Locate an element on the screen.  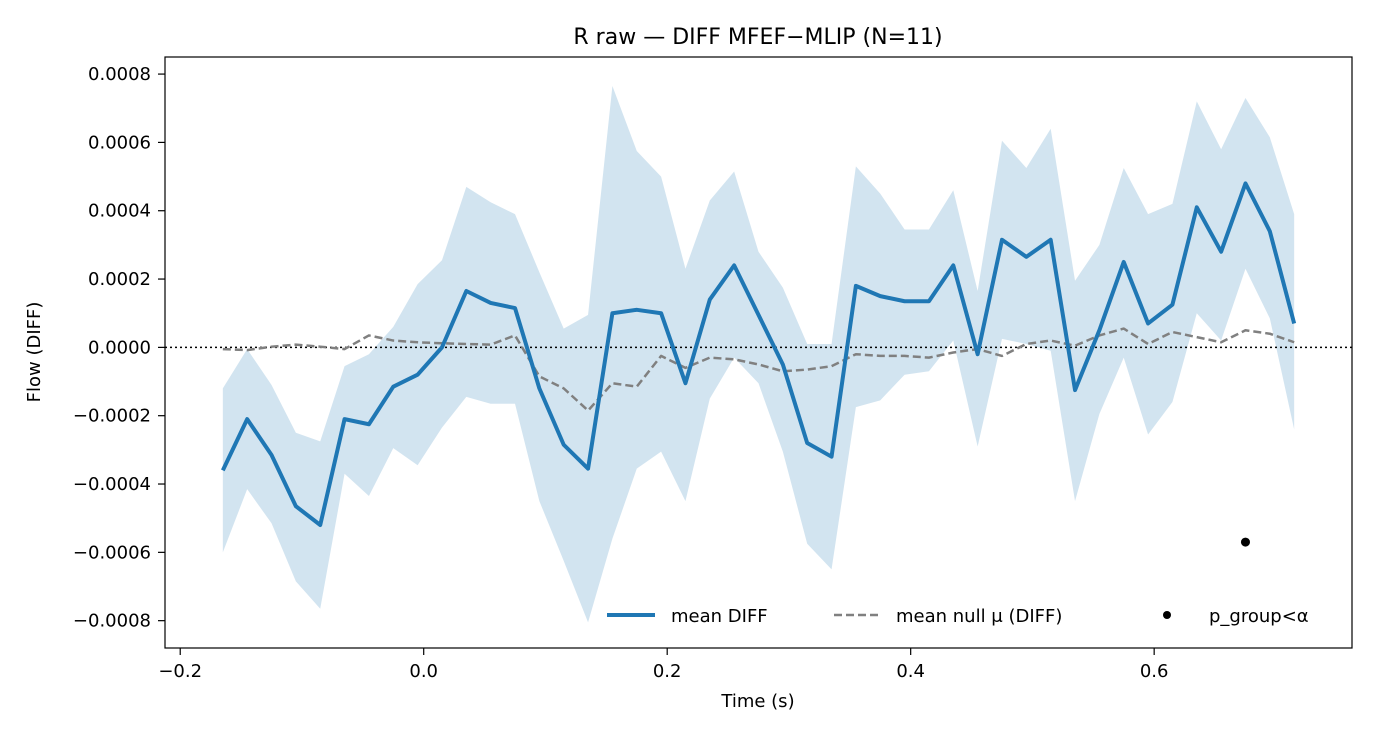
legend: mean DIFF mean null μ (DIFF) p_group<α is located at coordinates (958, 616).